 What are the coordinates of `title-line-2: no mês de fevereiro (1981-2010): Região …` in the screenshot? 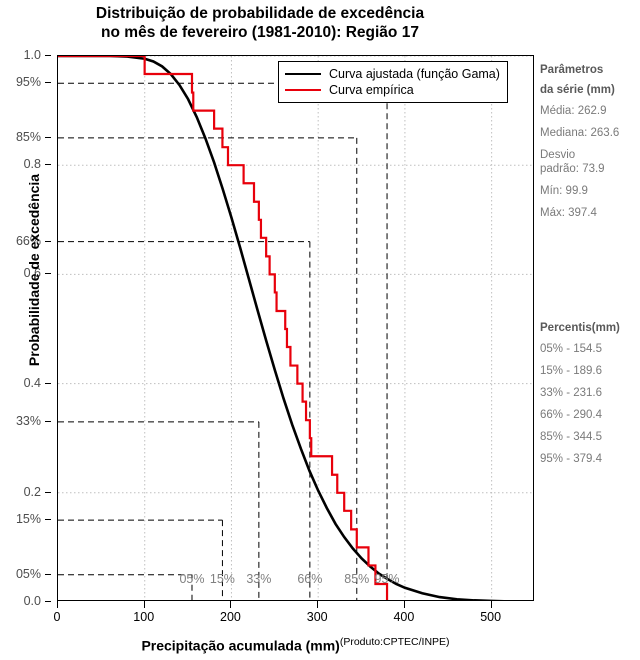 It's located at (260, 32).